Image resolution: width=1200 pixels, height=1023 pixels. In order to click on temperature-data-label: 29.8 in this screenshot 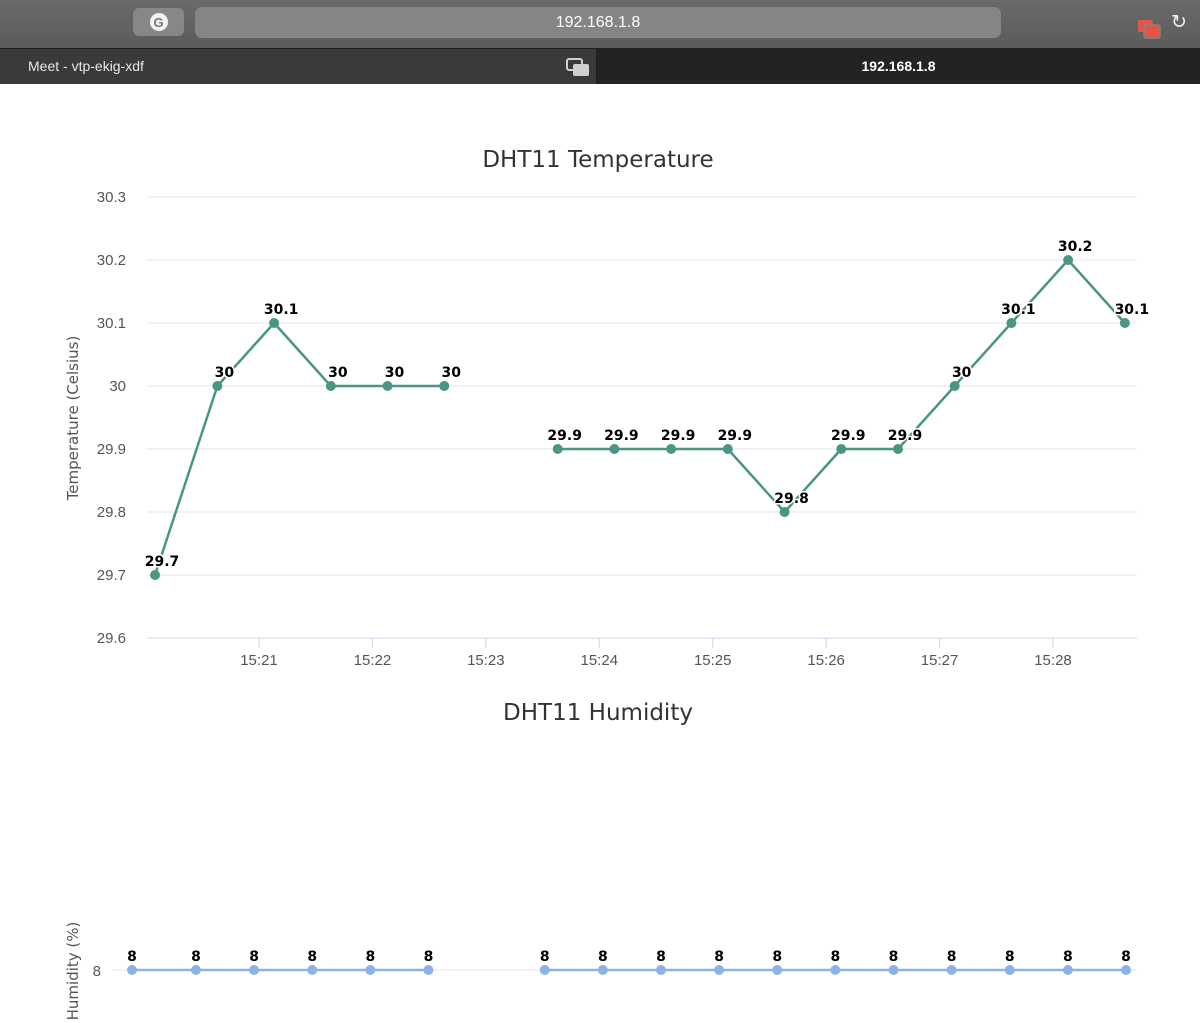, I will do `click(791, 499)`.